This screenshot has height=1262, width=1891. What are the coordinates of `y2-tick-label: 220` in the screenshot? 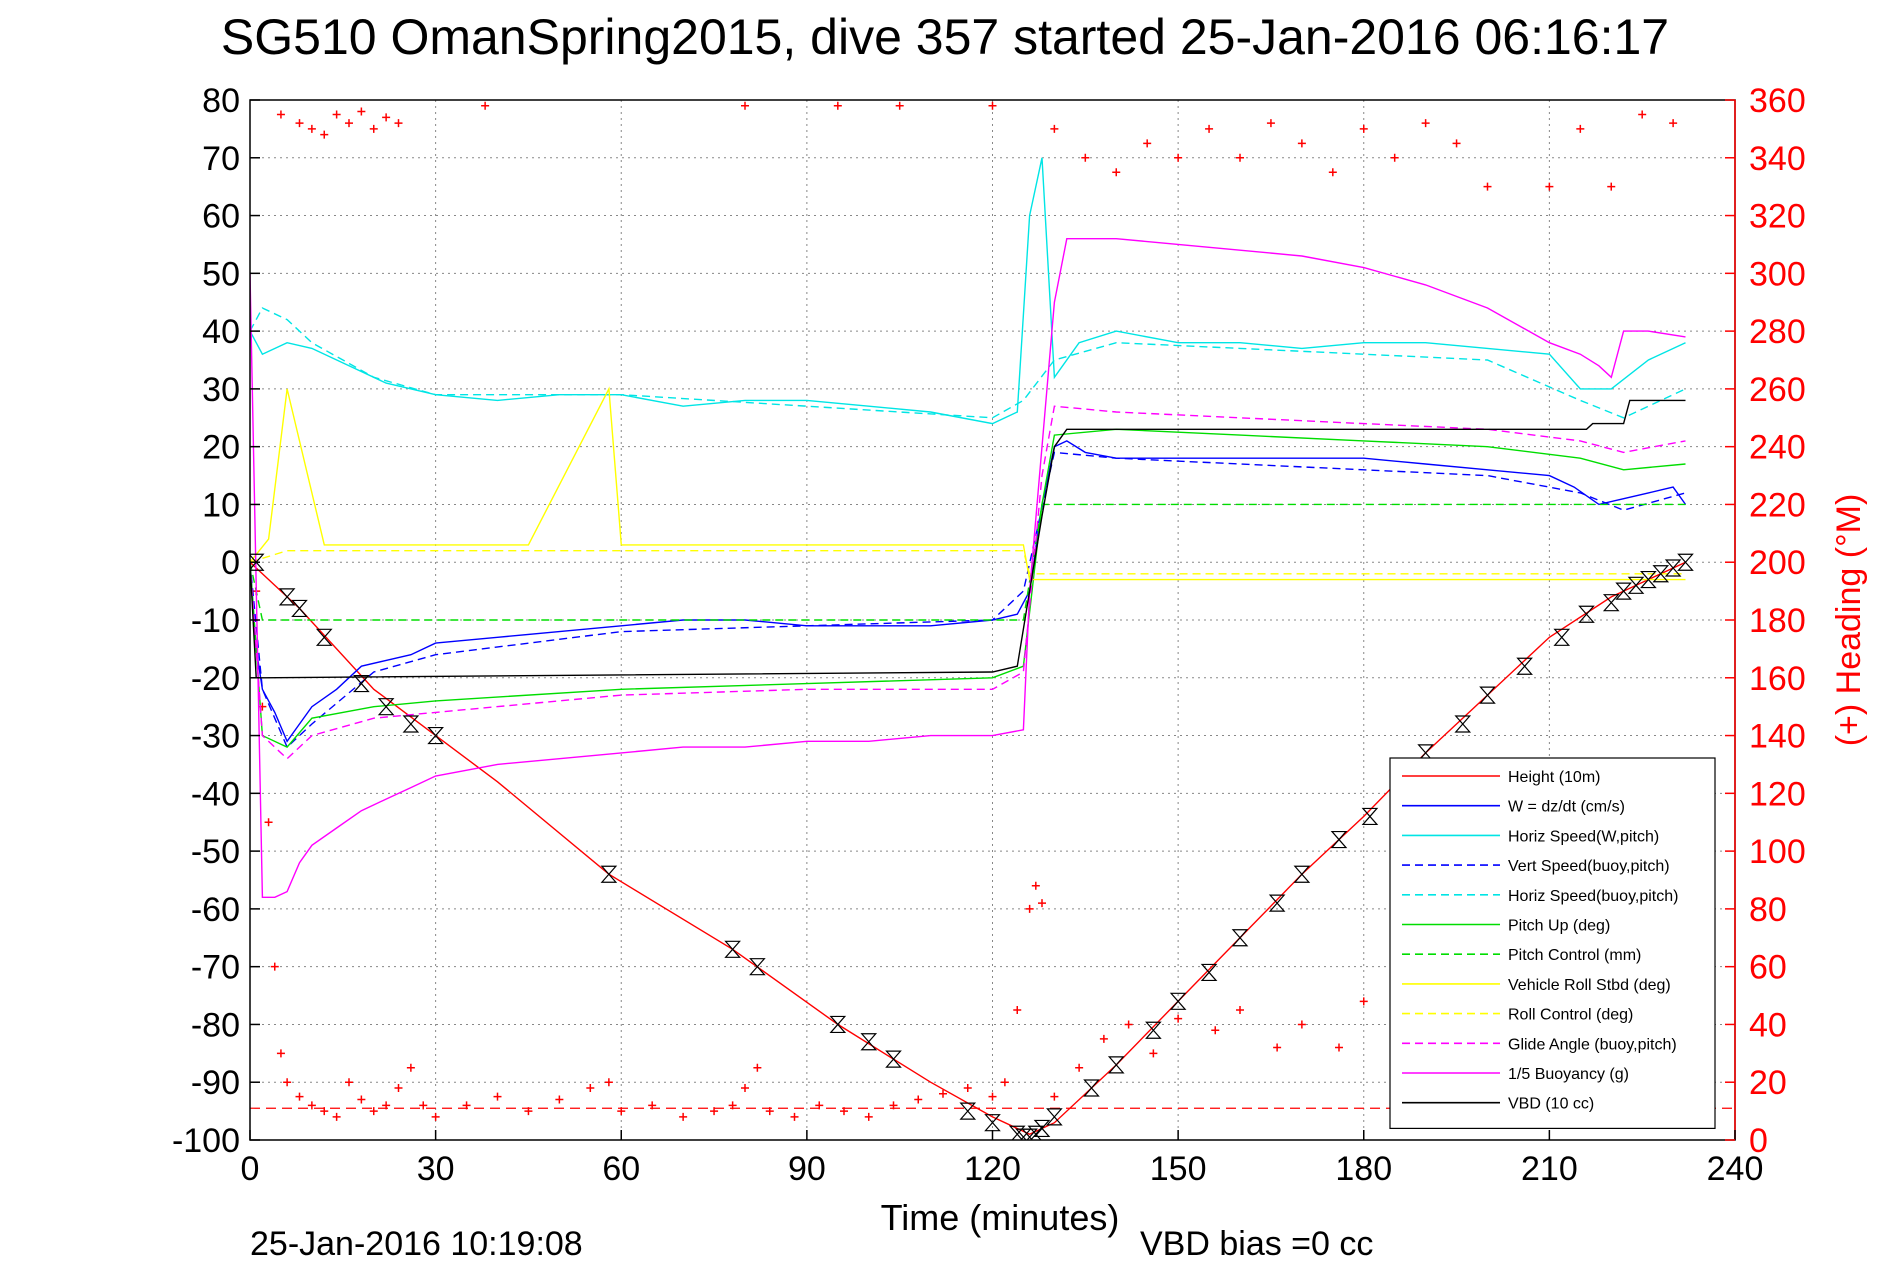 It's located at (1777, 505).